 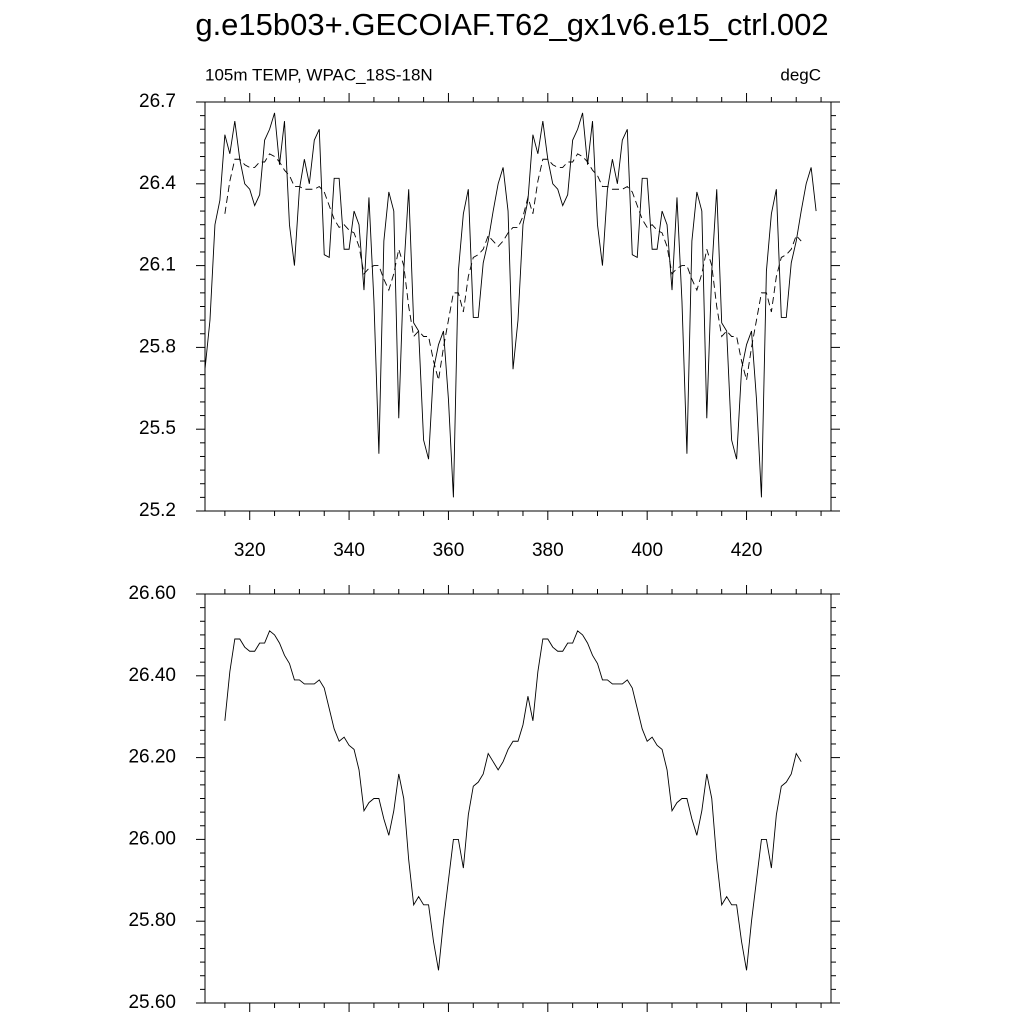 I want to click on y-tick-label: 25.2, so click(x=157, y=510).